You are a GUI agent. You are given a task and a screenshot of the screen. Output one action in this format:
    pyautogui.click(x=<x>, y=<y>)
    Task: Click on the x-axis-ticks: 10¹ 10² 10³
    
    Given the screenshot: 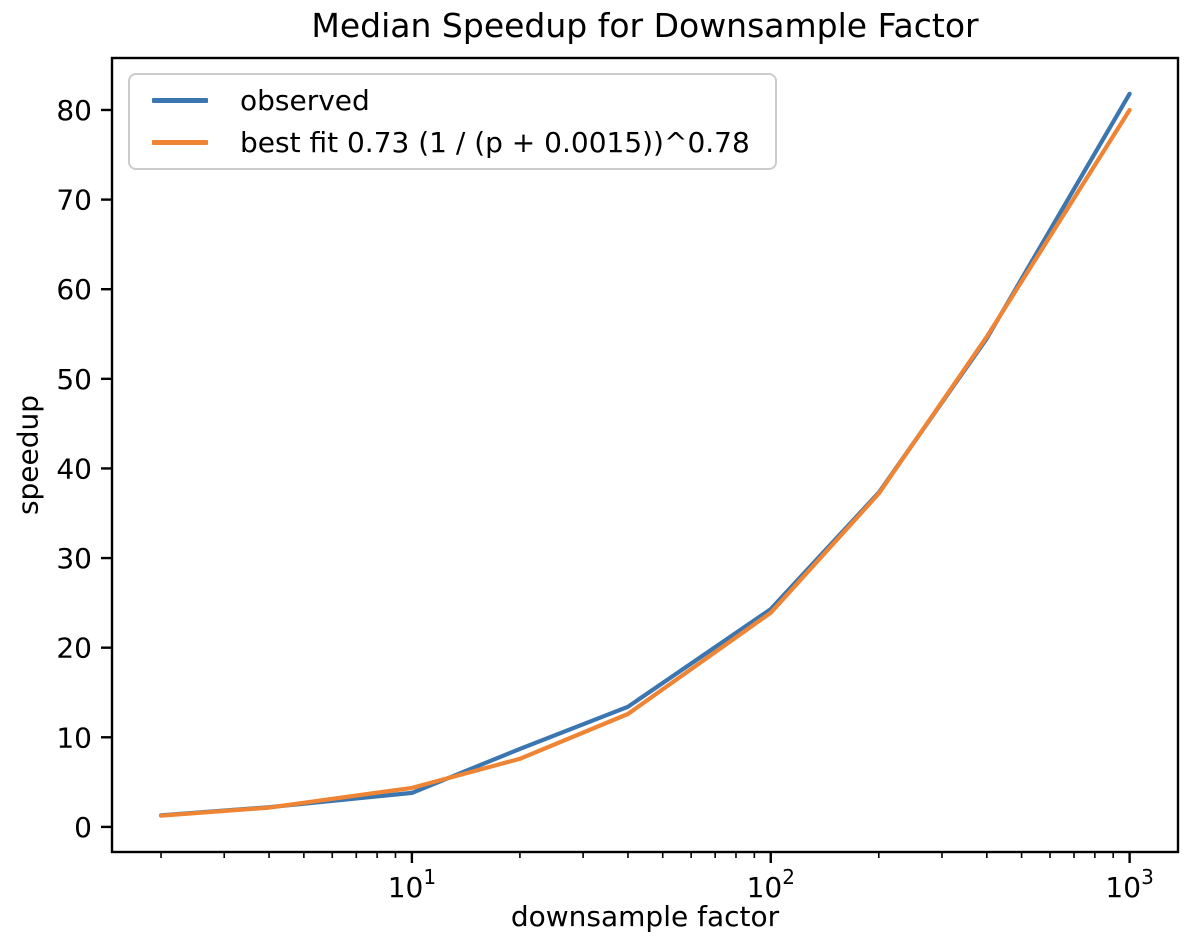 What is the action you would take?
    pyautogui.click(x=771, y=878)
    